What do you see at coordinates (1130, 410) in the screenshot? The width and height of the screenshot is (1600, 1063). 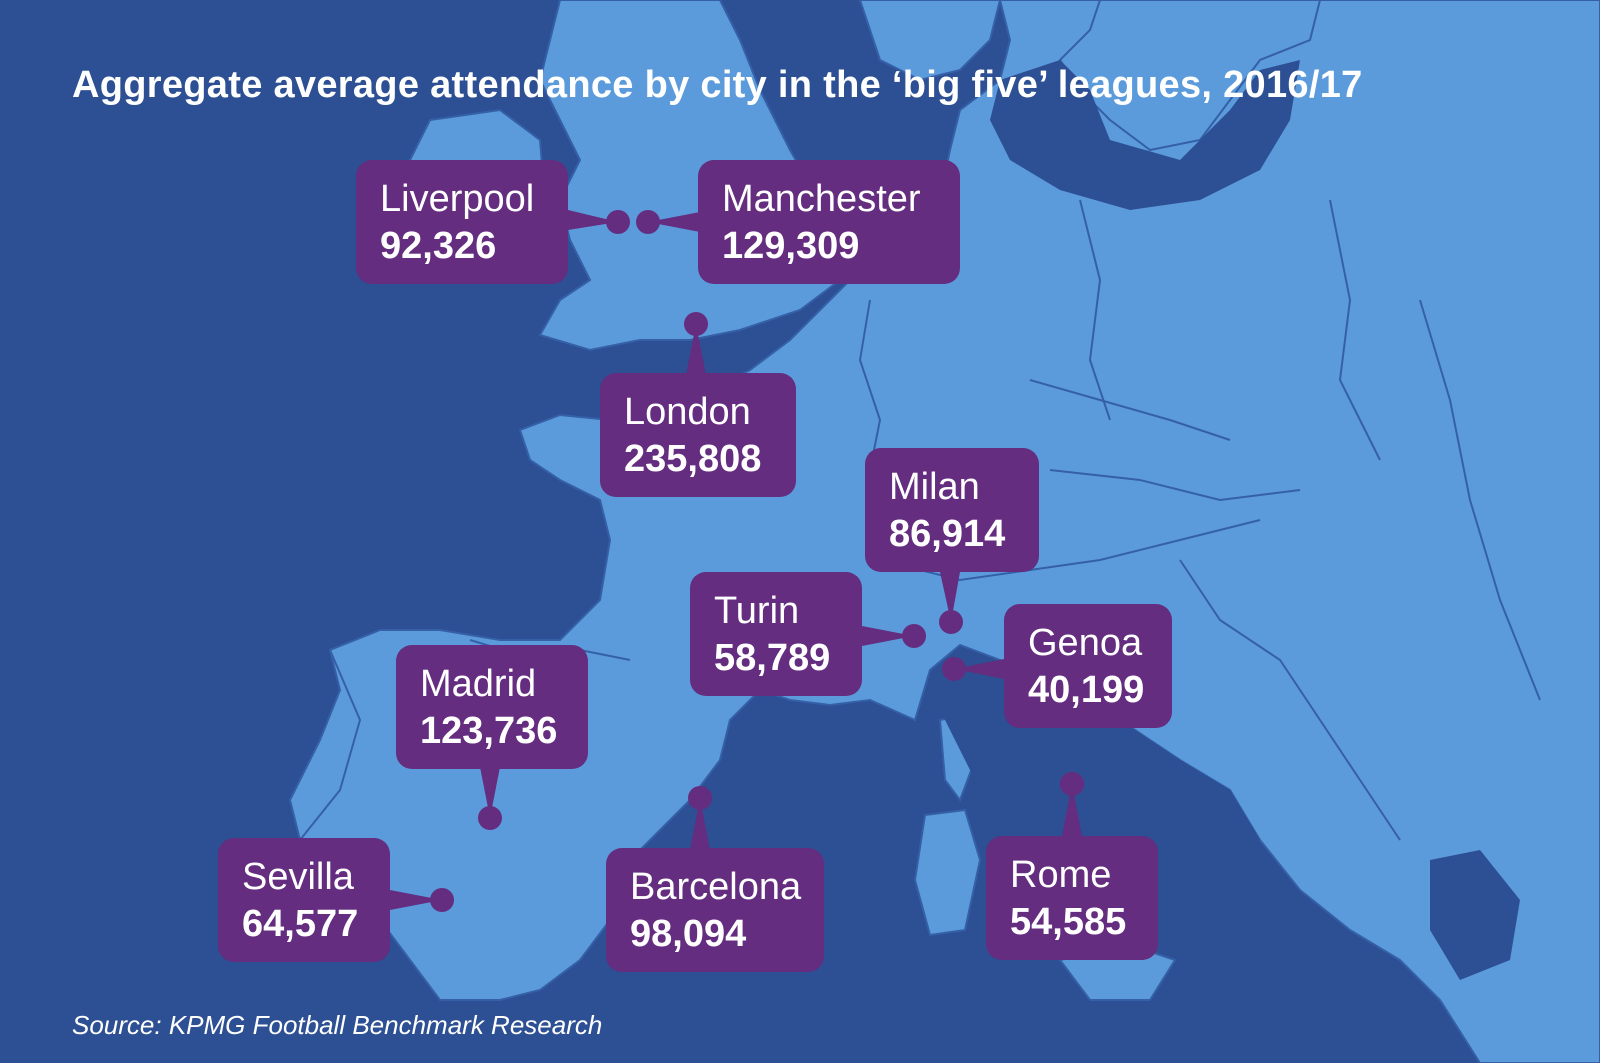 I see `border-czech` at bounding box center [1130, 410].